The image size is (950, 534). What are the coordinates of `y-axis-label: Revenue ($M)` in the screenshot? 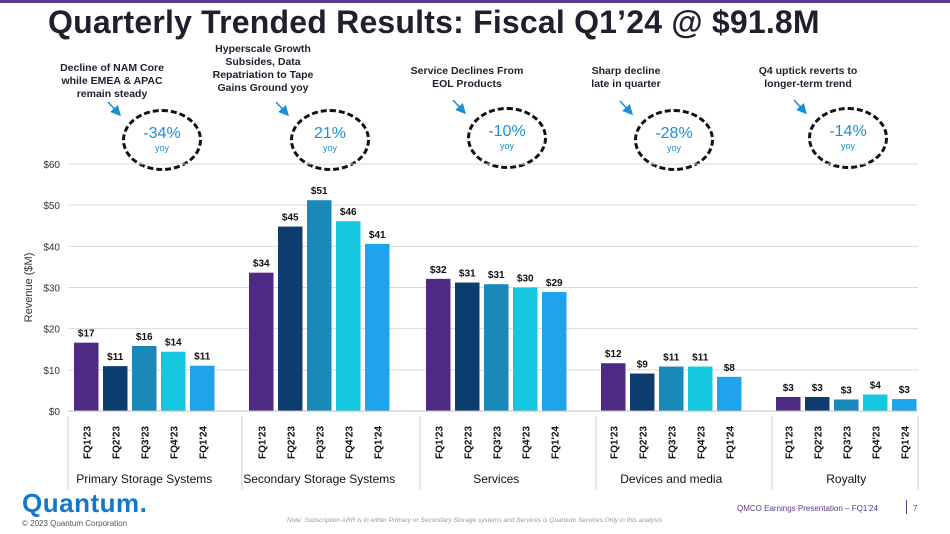 It's located at (29, 288).